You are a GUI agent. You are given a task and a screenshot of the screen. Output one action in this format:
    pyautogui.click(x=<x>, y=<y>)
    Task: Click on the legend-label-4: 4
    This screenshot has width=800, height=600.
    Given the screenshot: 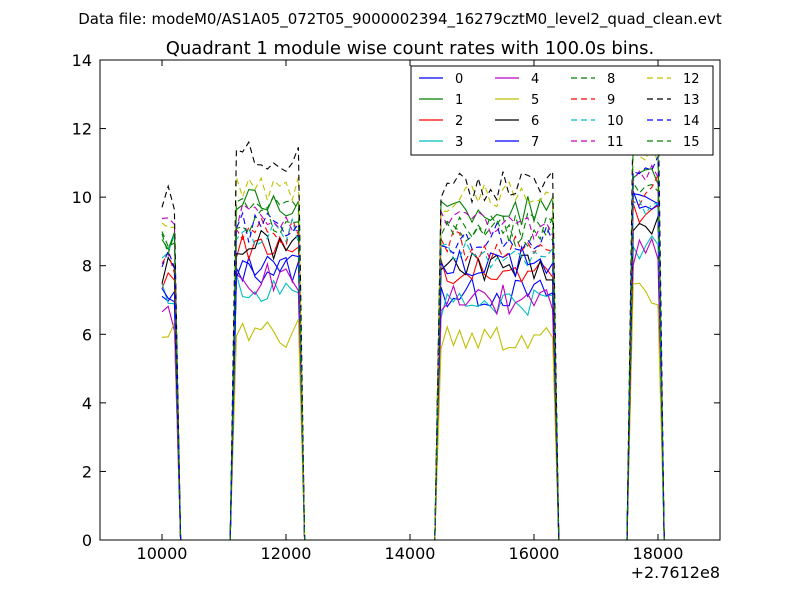 What is the action you would take?
    pyautogui.click(x=535, y=79)
    